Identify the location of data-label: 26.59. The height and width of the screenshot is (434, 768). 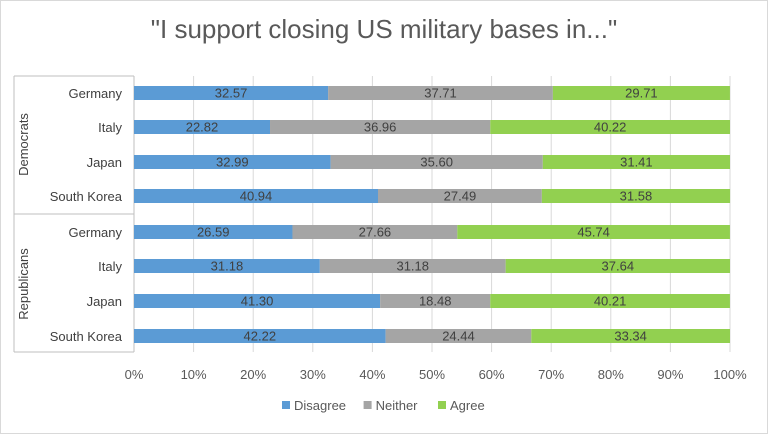
(213, 232).